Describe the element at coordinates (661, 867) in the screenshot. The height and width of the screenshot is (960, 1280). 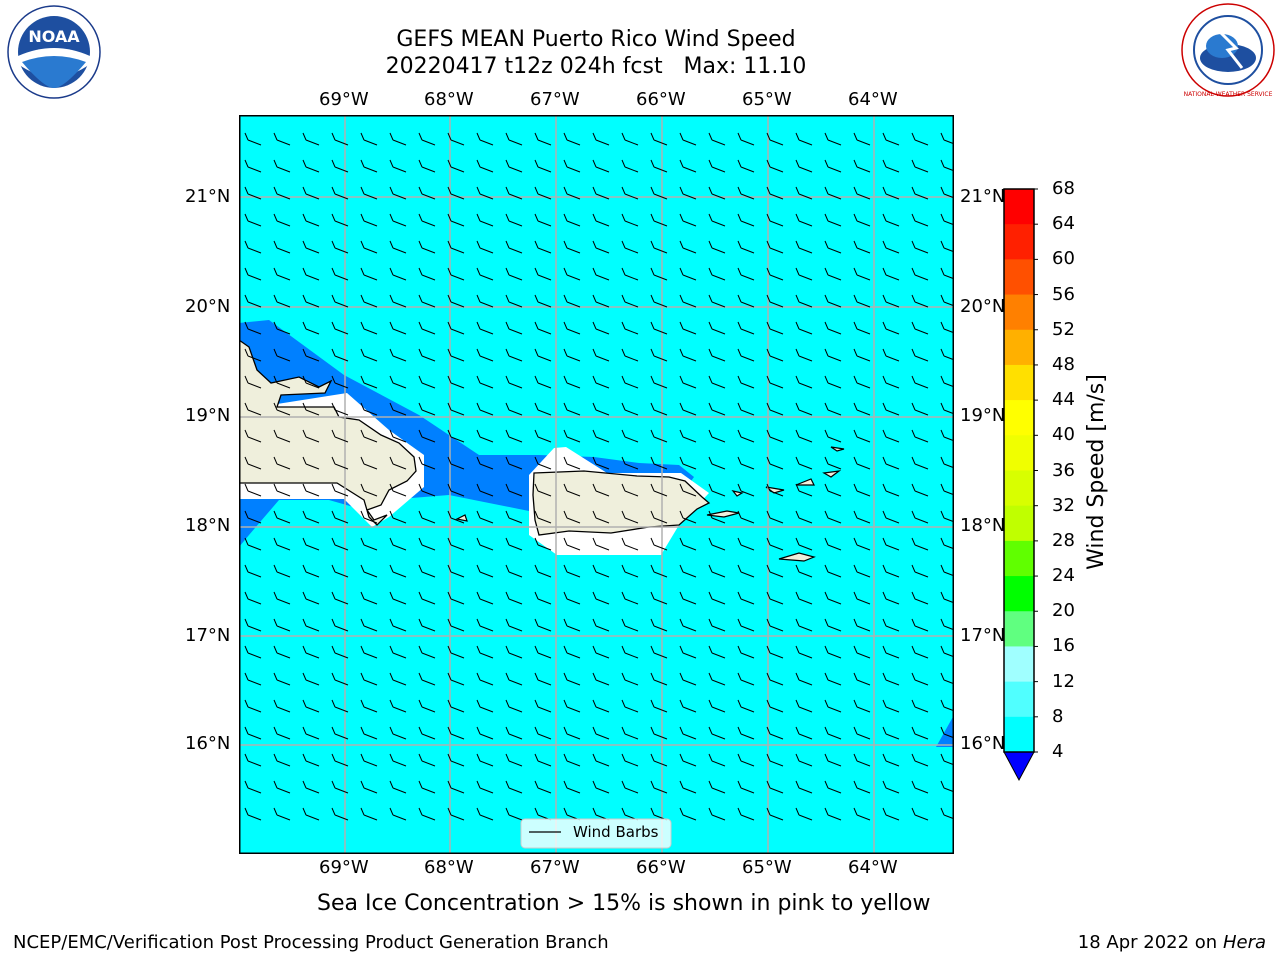
I see `lon-tick-bottom-3: 66°W` at that location.